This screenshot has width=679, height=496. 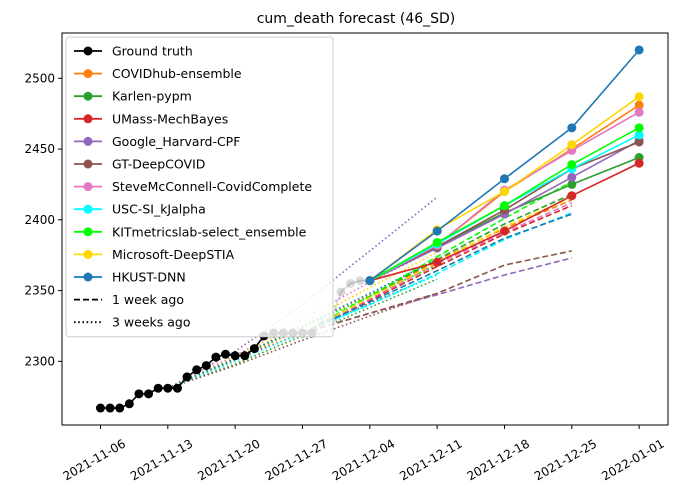 I want to click on forecast-line, so click(x=504, y=196).